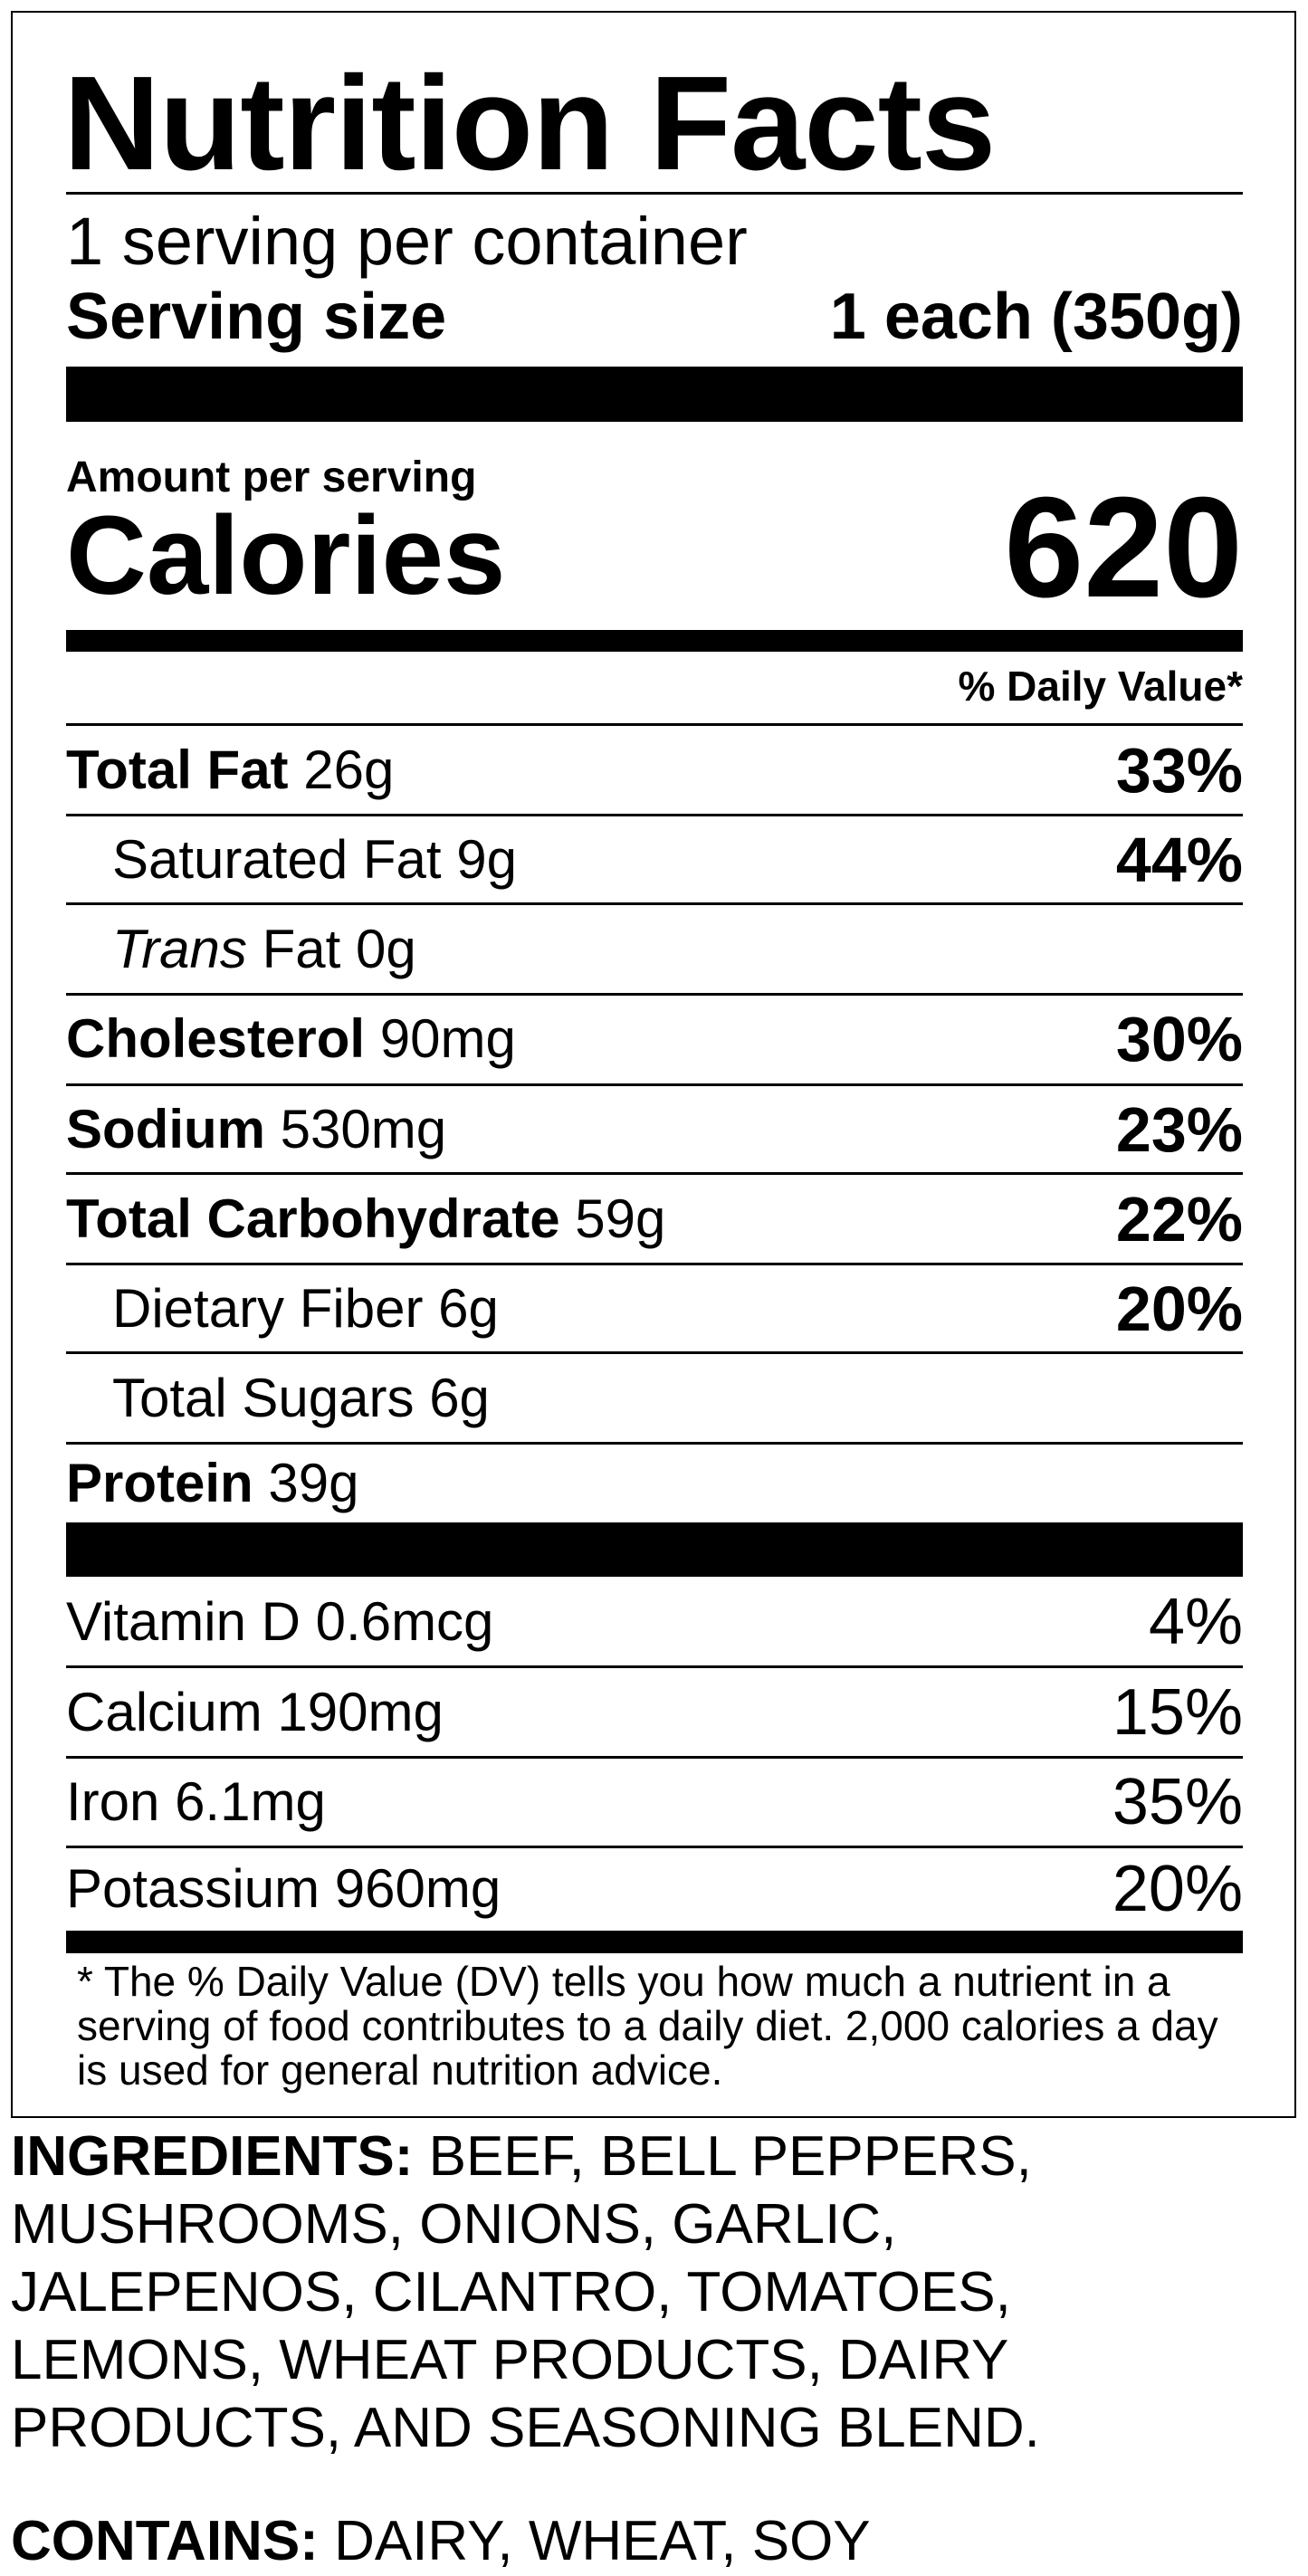 The width and height of the screenshot is (1308, 2576). I want to click on nutrient-row-dietary-fiber: Dietary Fiber 6g 20%, so click(654, 1309).